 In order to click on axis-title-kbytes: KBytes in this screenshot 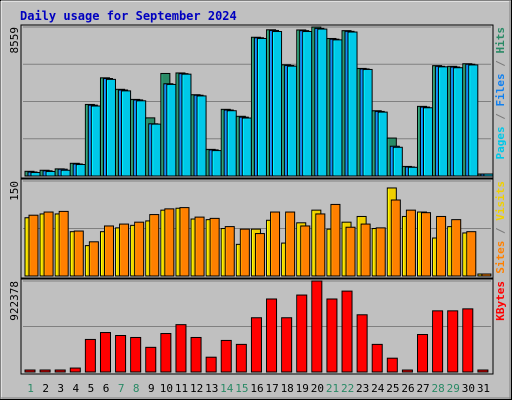, I will do `click(500, 301)`.